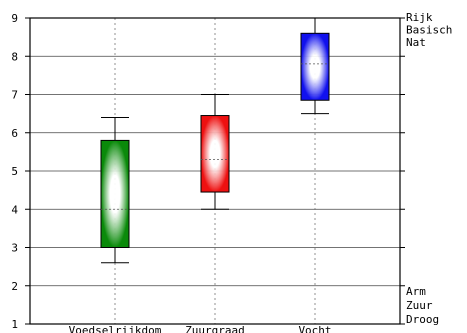 The width and height of the screenshot is (467, 333). What do you see at coordinates (14, 286) in the screenshot?
I see `y-tick-label: 2` at bounding box center [14, 286].